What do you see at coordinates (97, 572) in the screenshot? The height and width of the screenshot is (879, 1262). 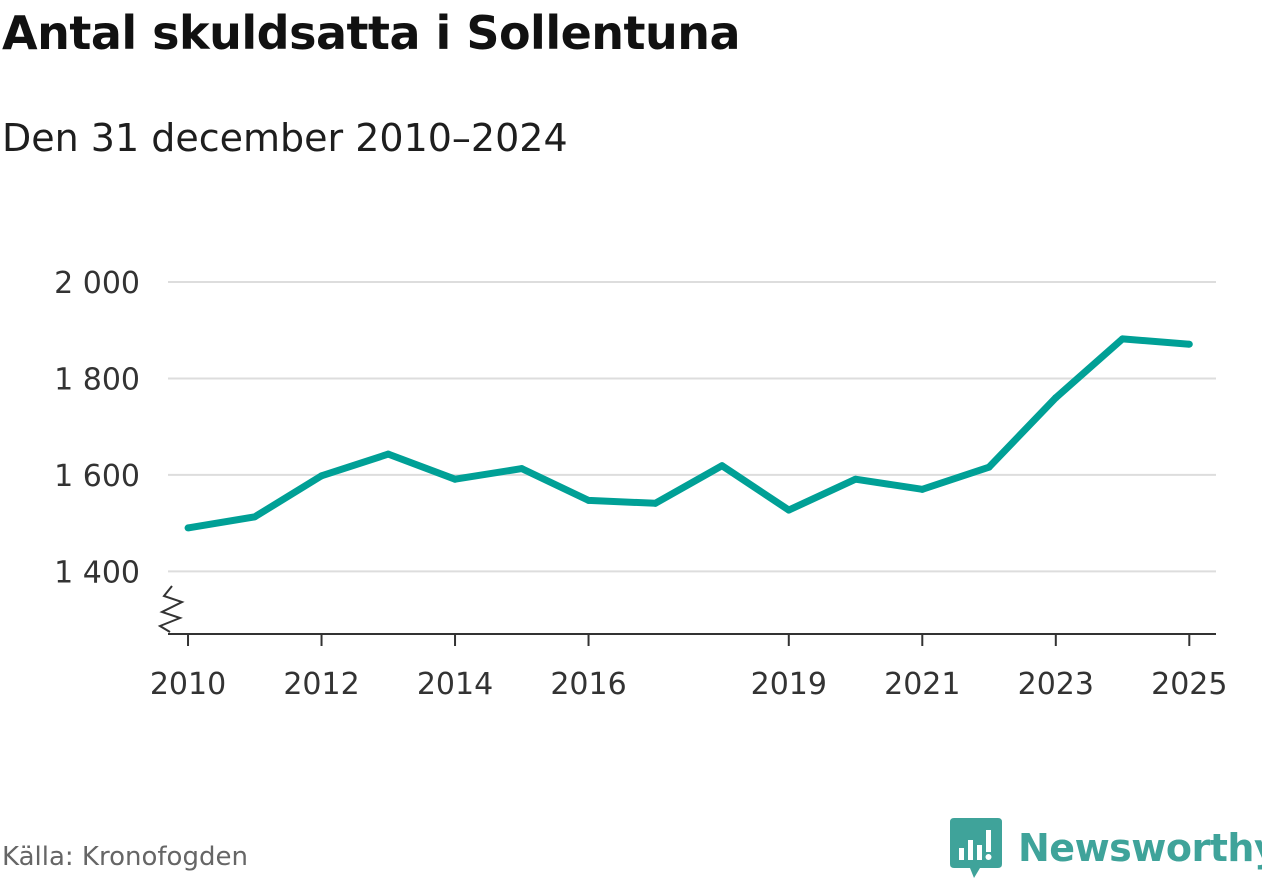 I see `y-tick-label: 1 400` at bounding box center [97, 572].